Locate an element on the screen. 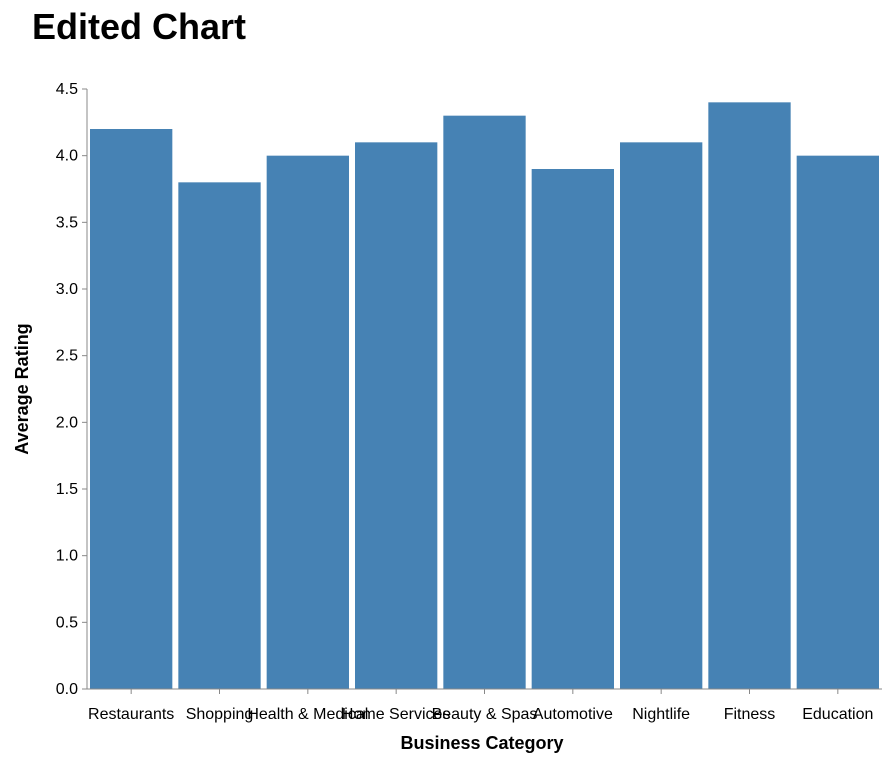 This screenshot has height=762, width=892. x-tick-label-3: Home Services is located at coordinates (396, 714).